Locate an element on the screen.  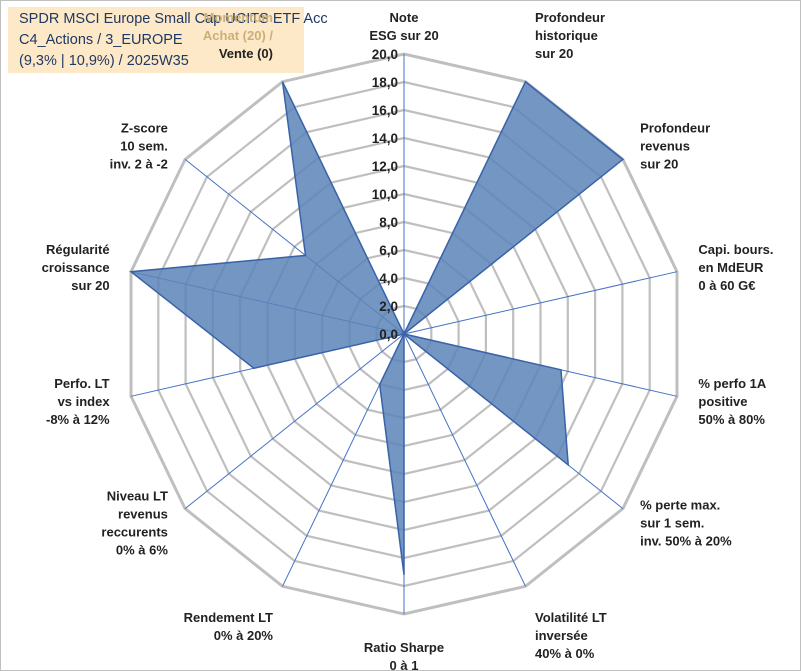
axis-label-4: % perfo 1A positive 50% à 80% is located at coordinates (732, 401).